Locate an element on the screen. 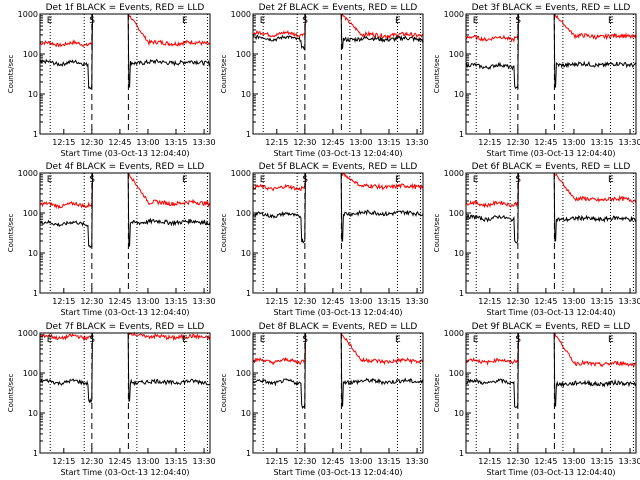 This screenshot has width=640, height=480. panel-title: Det 6f BLACK = Events, RED = LLD is located at coordinates (551, 167).